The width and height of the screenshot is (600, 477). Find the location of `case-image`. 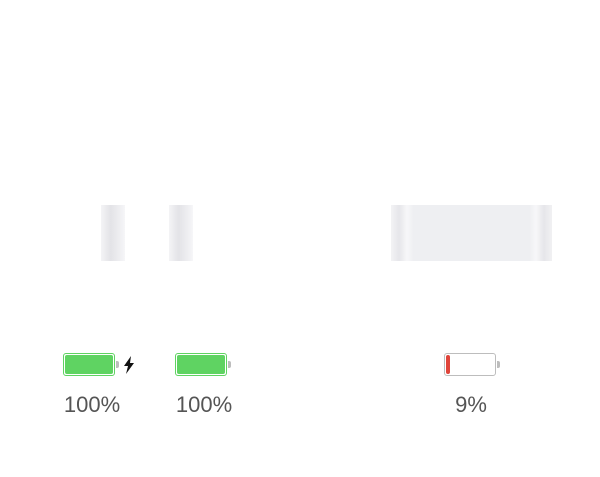

case-image is located at coordinates (471, 233).